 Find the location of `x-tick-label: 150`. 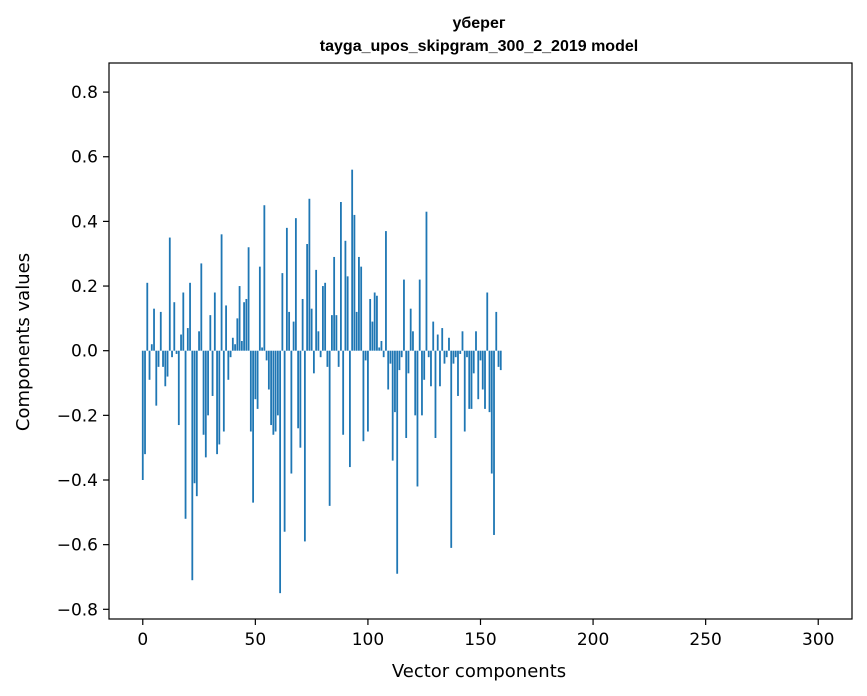

x-tick-label: 150 is located at coordinates (480, 640).